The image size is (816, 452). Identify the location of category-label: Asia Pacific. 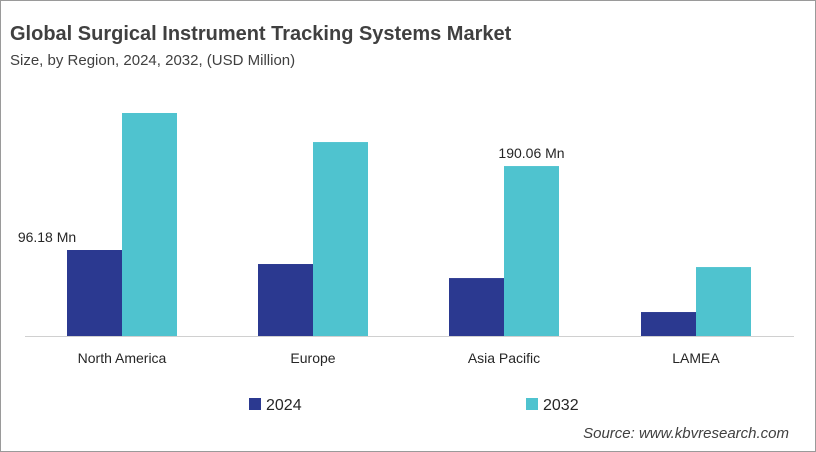
(504, 358).